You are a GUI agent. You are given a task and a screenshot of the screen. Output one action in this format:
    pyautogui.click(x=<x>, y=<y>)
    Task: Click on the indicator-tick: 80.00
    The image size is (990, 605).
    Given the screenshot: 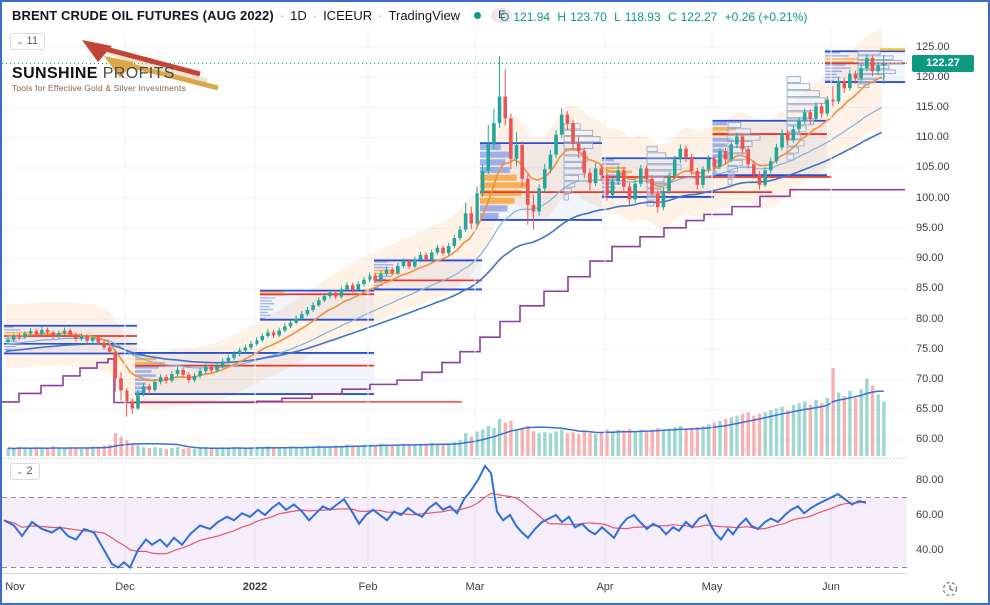 What is the action you would take?
    pyautogui.click(x=930, y=479)
    